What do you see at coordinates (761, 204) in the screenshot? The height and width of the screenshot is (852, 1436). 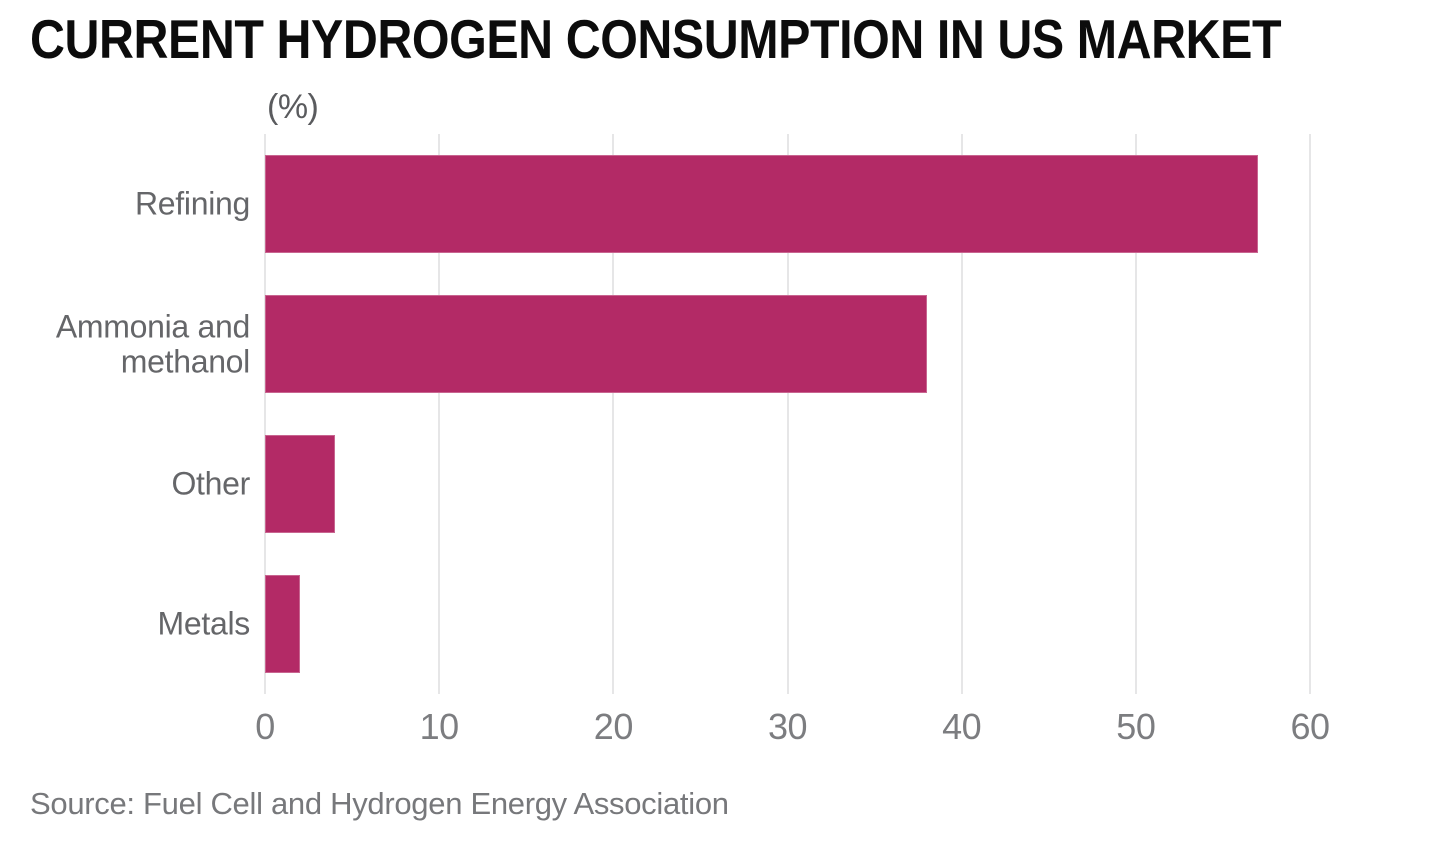 I see `bar-refining` at bounding box center [761, 204].